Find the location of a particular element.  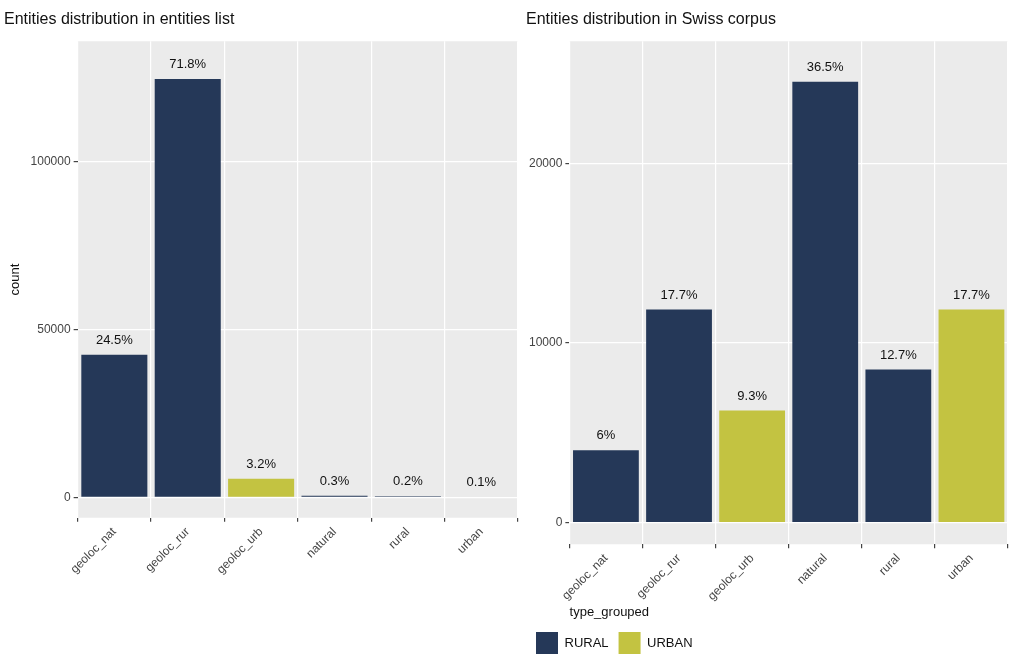

annotation: 36.5% is located at coordinates (825, 66).